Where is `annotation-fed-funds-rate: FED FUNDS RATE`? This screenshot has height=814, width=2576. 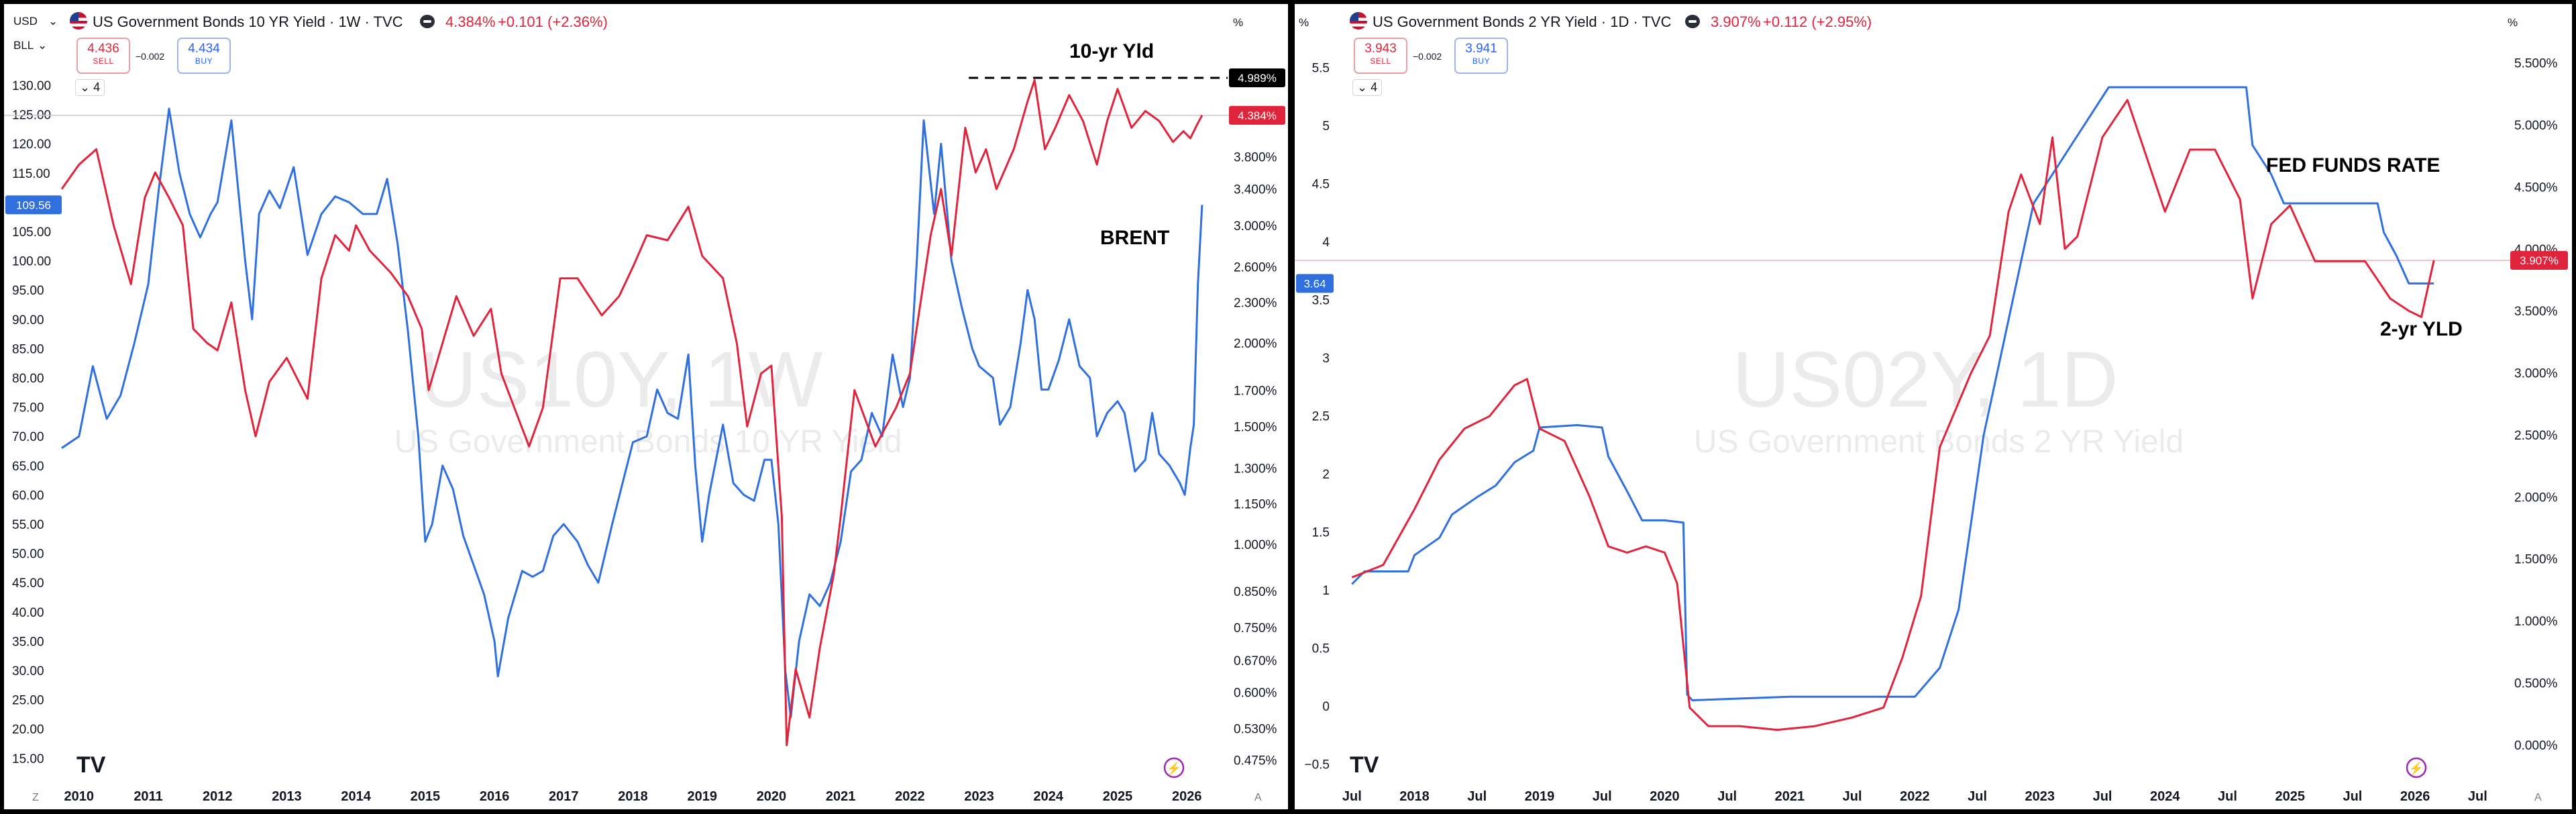
annotation-fed-funds-rate: FED FUNDS RATE is located at coordinates (2353, 165).